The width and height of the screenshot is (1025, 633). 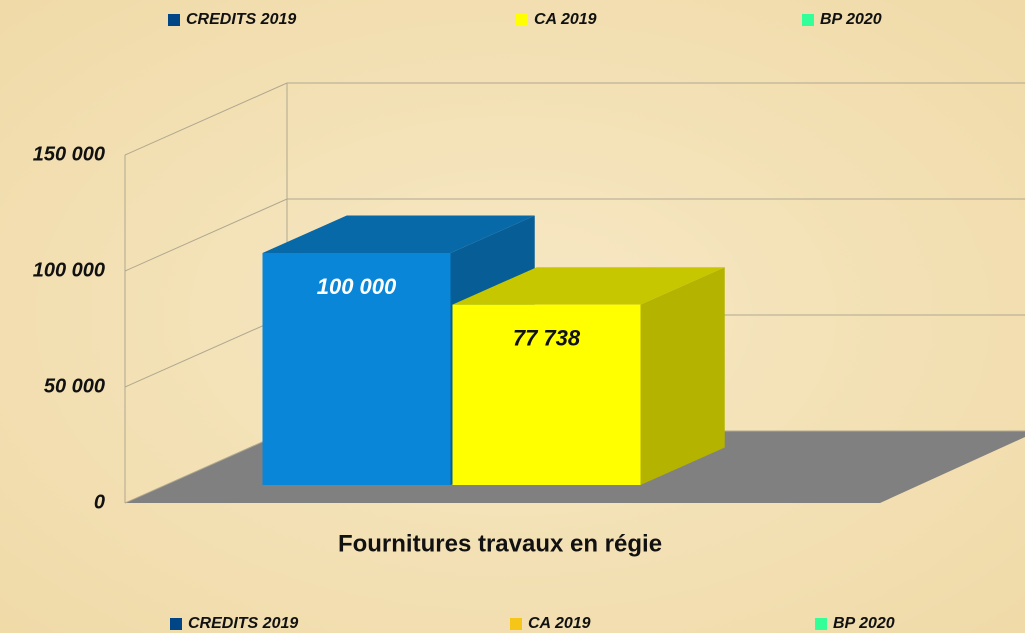 What do you see at coordinates (69, 270) in the screenshot?
I see `y-tick-label: 100 000` at bounding box center [69, 270].